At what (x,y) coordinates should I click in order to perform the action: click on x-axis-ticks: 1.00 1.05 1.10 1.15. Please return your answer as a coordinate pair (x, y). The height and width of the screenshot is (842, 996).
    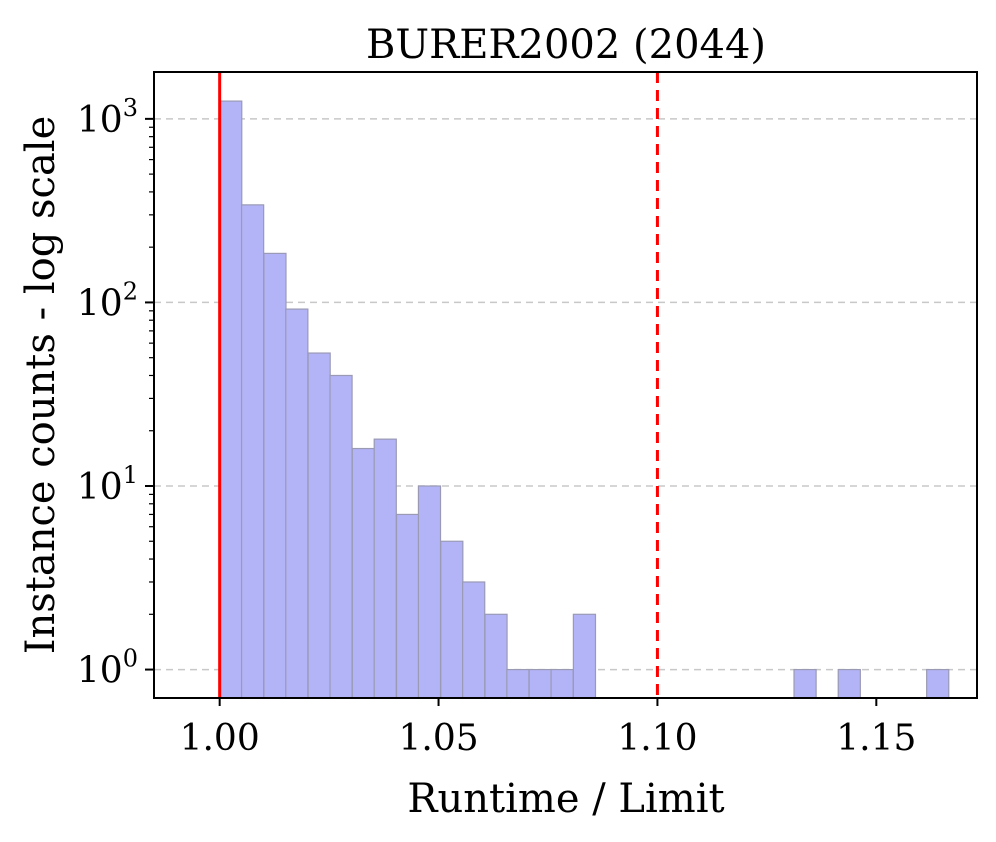
    Looking at the image, I should click on (548, 728).